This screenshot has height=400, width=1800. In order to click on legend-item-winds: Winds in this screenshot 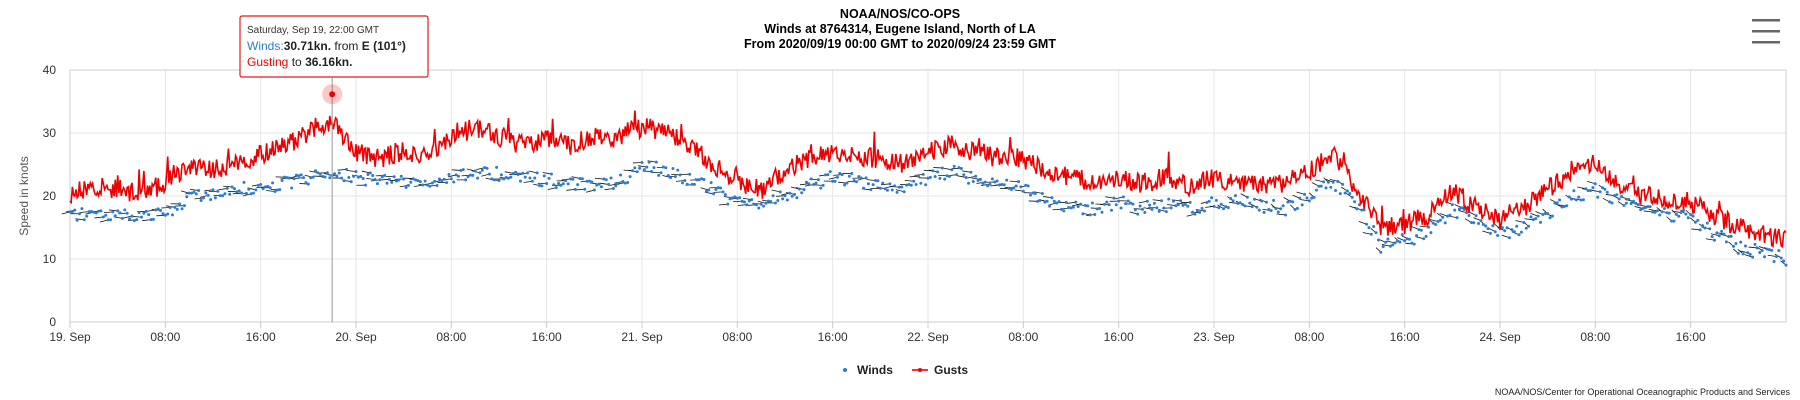, I will do `click(868, 370)`.